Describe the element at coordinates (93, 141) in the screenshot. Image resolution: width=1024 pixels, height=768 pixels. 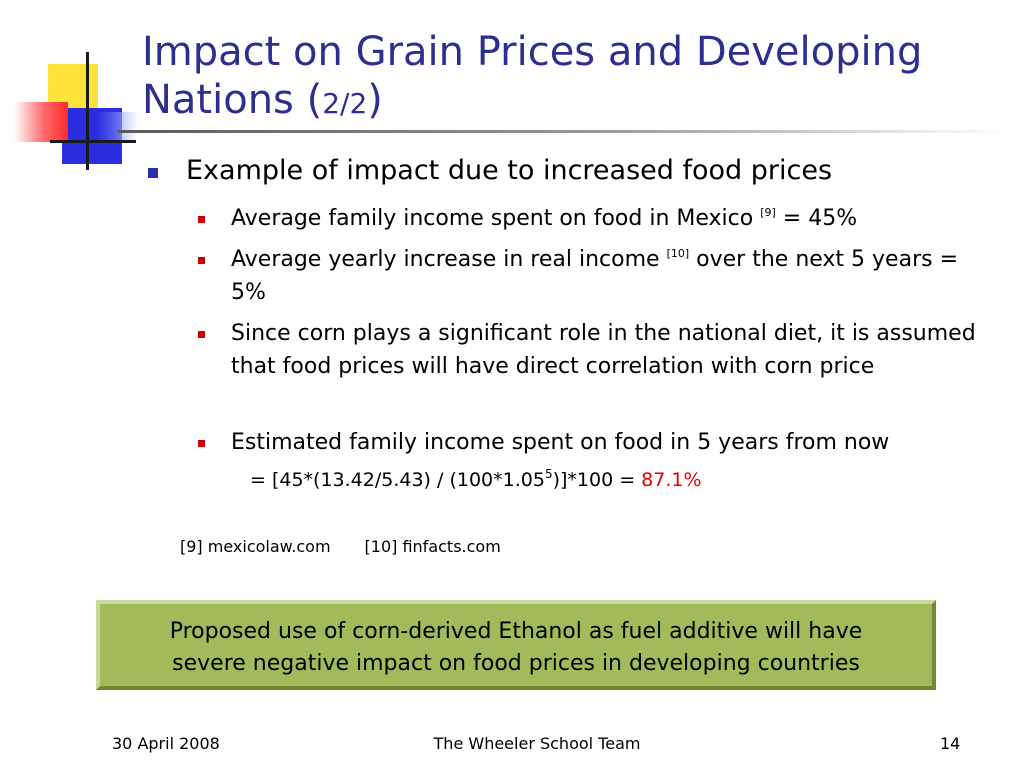
I see `logo-horizontal-line` at that location.